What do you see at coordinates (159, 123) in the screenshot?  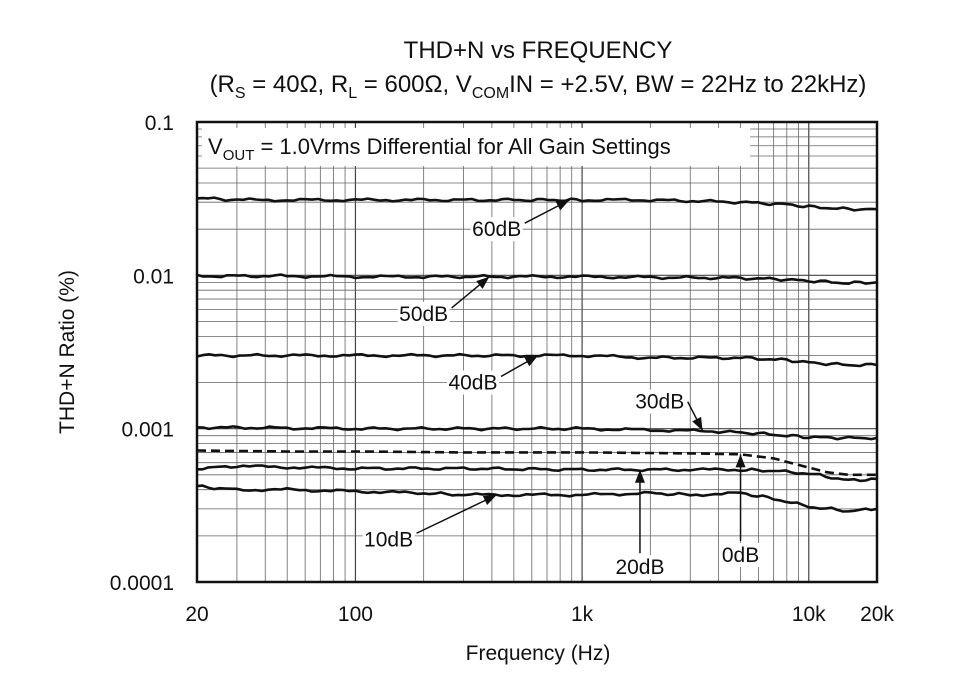 I see `y-tick-label: 0.1` at bounding box center [159, 123].